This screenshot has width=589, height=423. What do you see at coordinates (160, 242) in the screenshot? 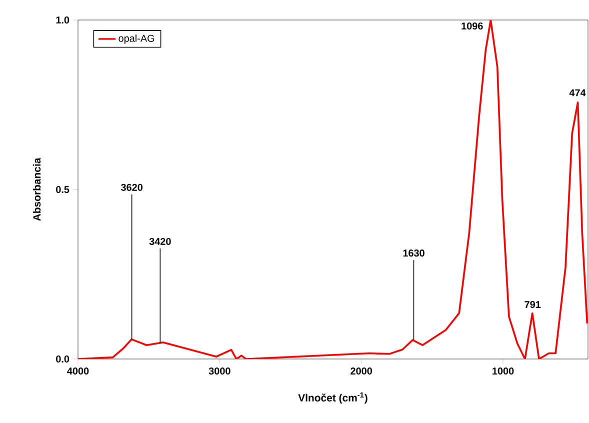
I see `annotation: 3420` at bounding box center [160, 242].